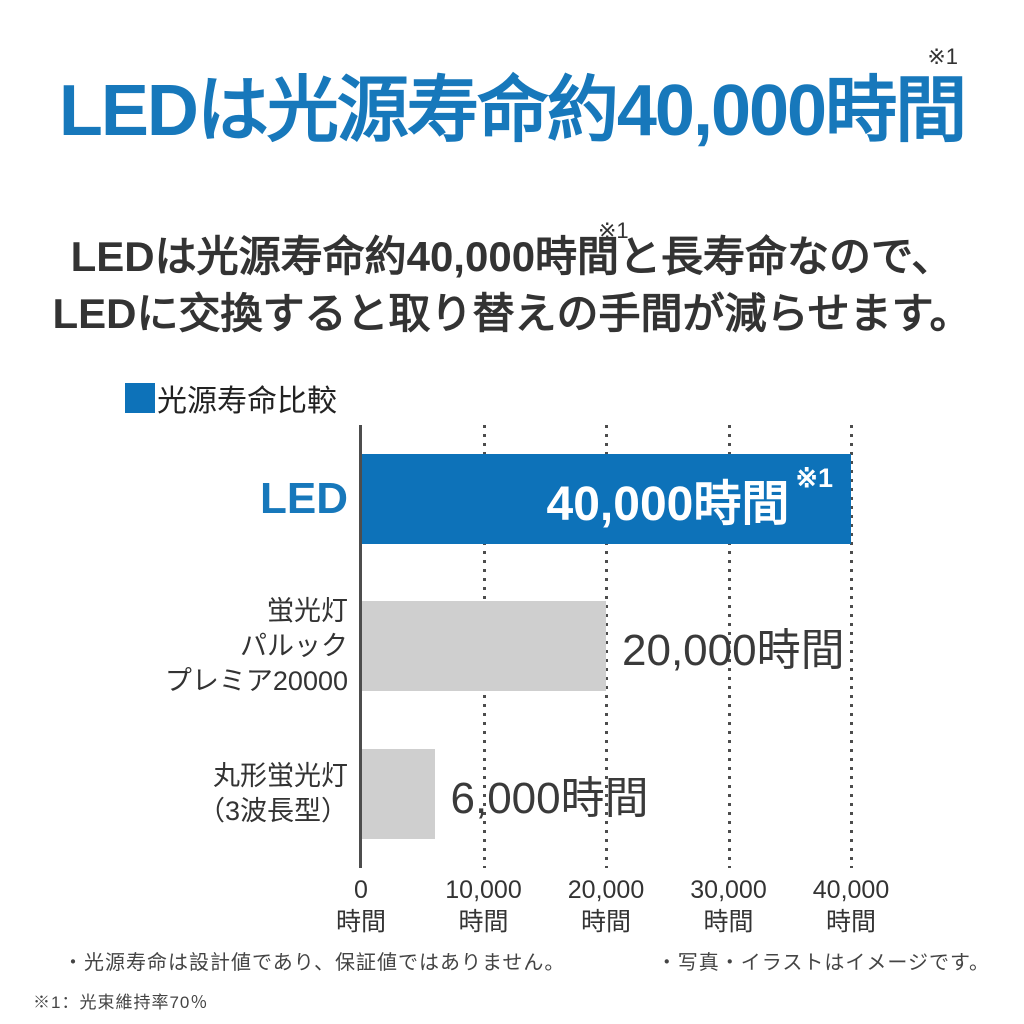  Describe the element at coordinates (606, 906) in the screenshot. I see `tick-label: 20,000 時間` at that location.